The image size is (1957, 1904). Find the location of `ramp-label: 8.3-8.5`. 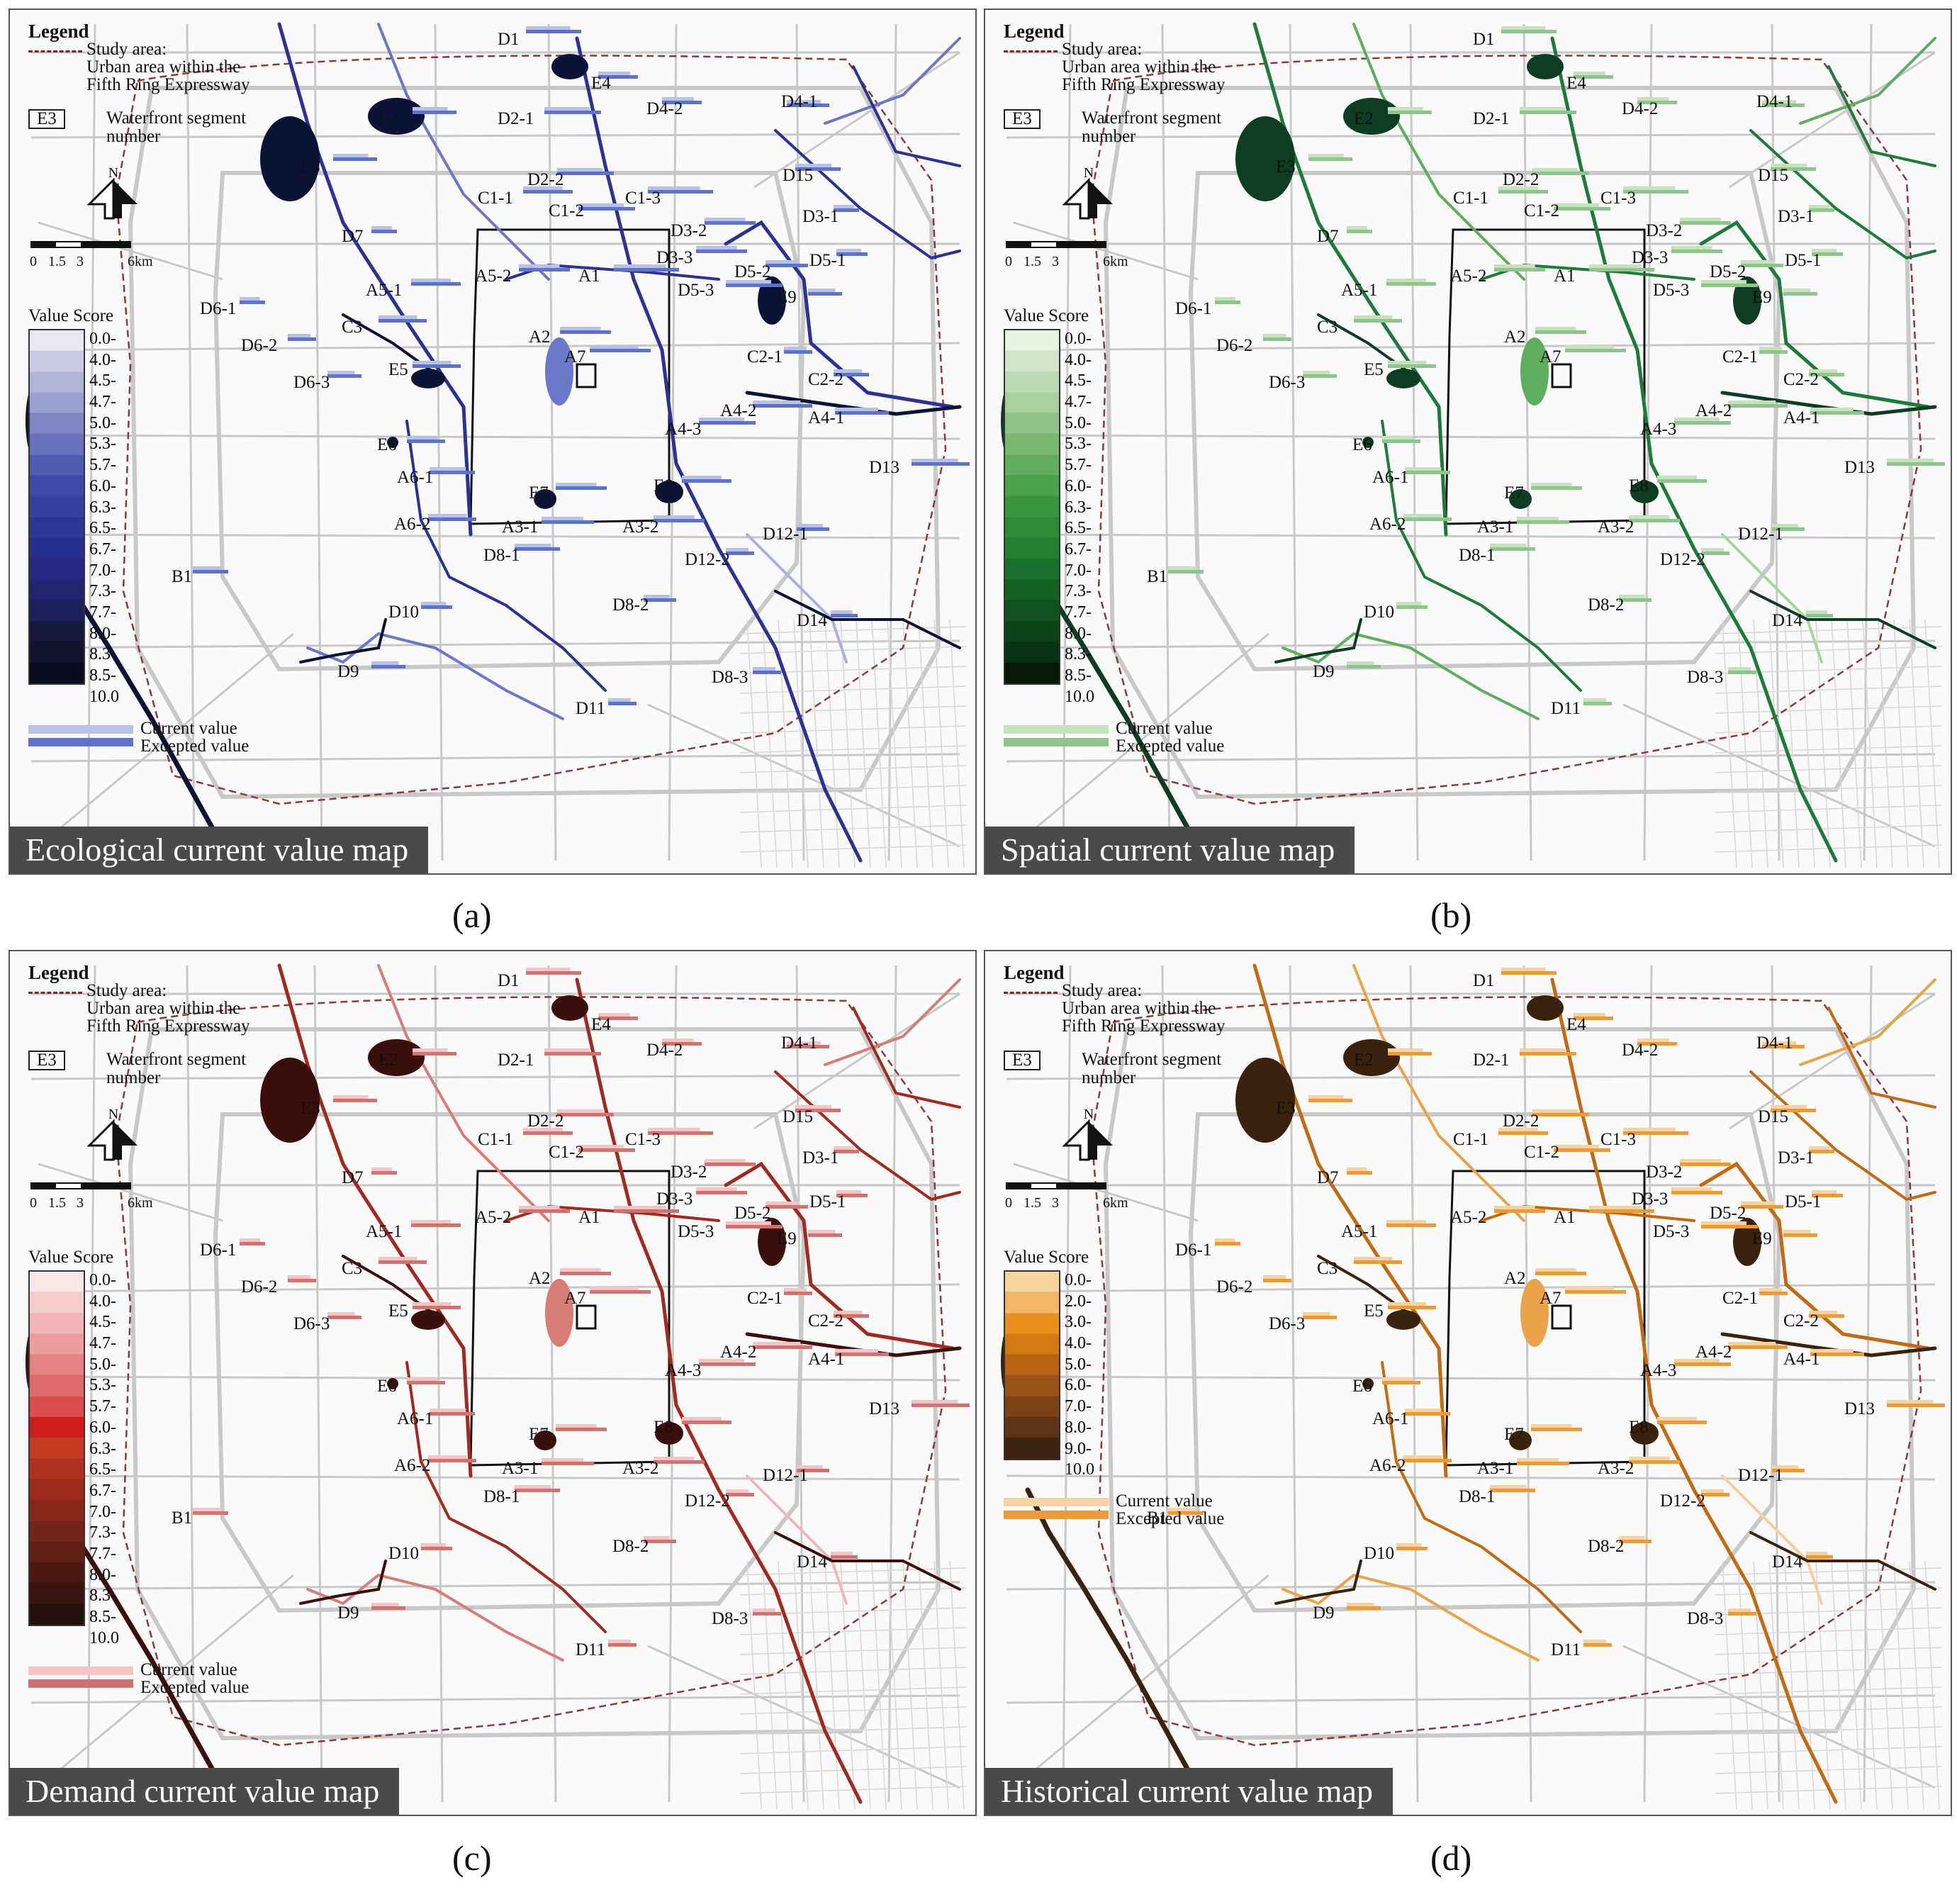

ramp-label: 8.3-8.5 is located at coordinates (1078, 665).